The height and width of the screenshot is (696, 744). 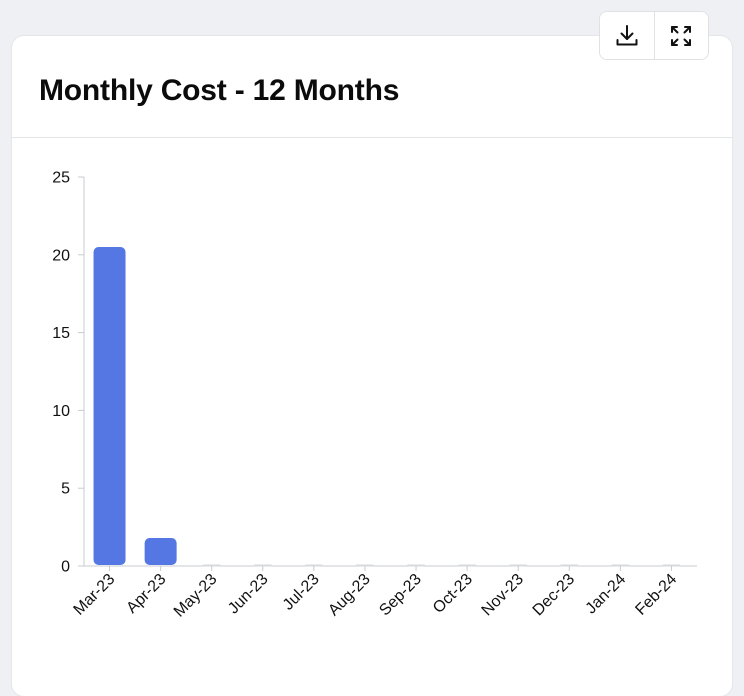 What do you see at coordinates (606, 594) in the screenshot?
I see `x-tick-label: Jan-24` at bounding box center [606, 594].